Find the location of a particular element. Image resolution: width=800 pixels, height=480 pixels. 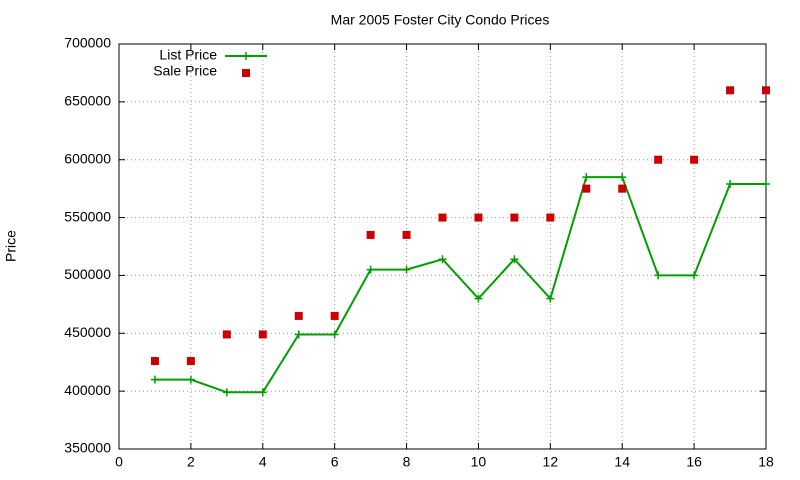

y-tick-label: 350000 is located at coordinates (87, 448).